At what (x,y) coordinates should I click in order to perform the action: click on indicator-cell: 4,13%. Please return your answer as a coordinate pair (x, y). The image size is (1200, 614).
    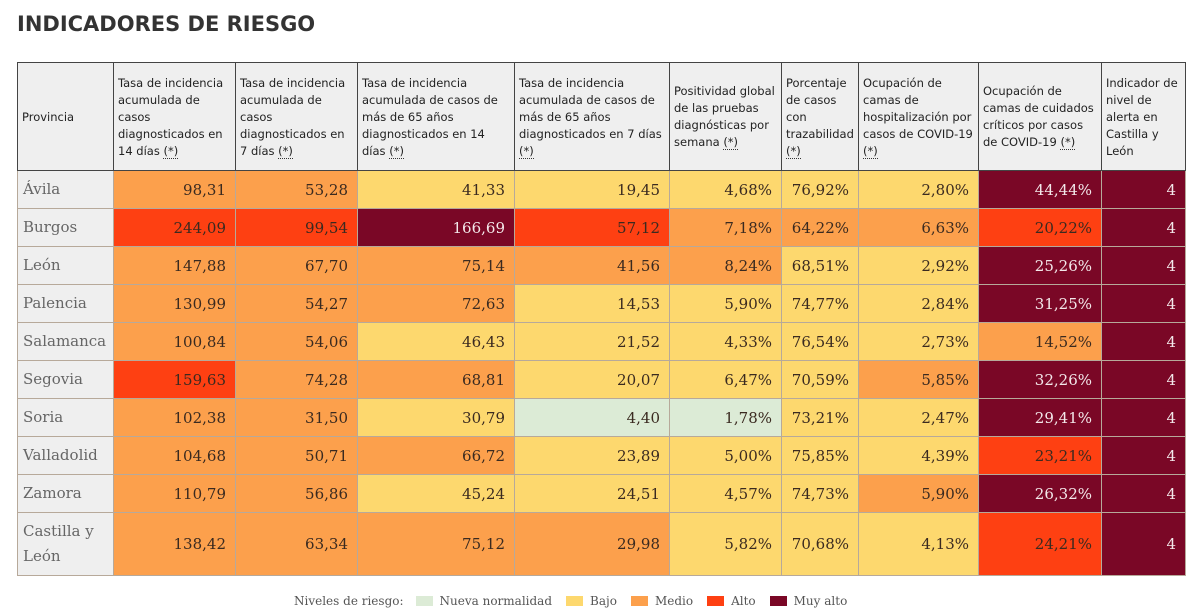
    Looking at the image, I should click on (918, 544).